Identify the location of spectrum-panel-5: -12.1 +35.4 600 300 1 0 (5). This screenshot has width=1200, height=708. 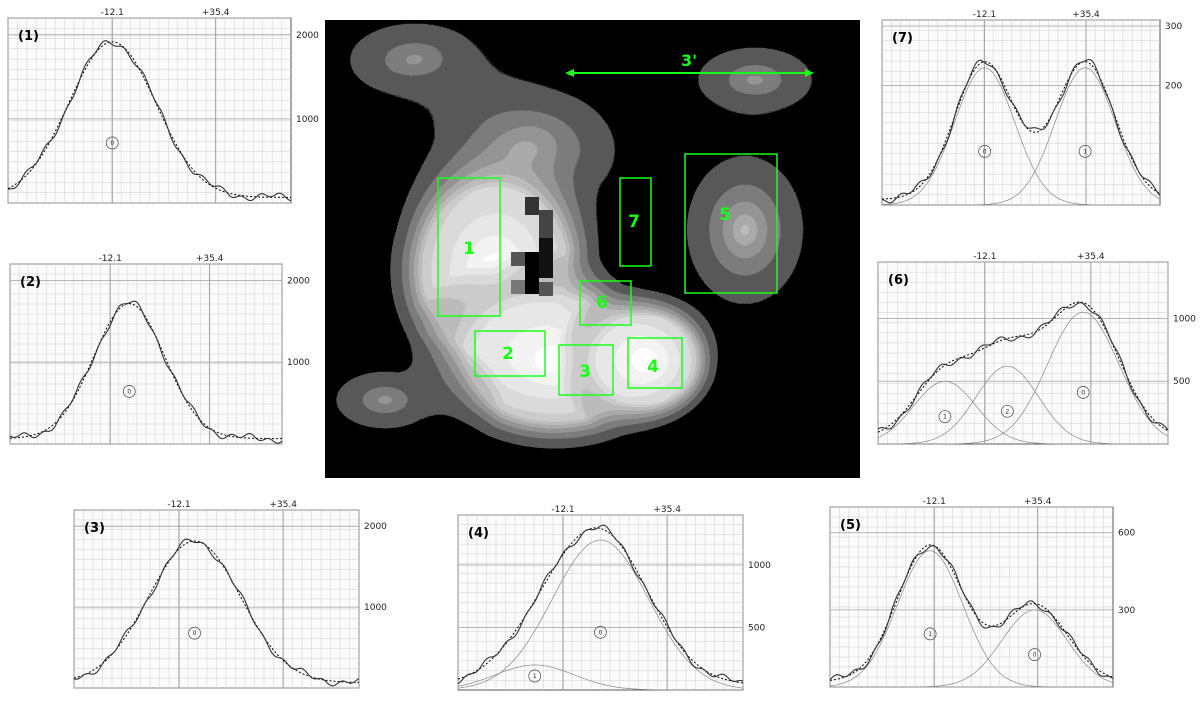
(984, 588).